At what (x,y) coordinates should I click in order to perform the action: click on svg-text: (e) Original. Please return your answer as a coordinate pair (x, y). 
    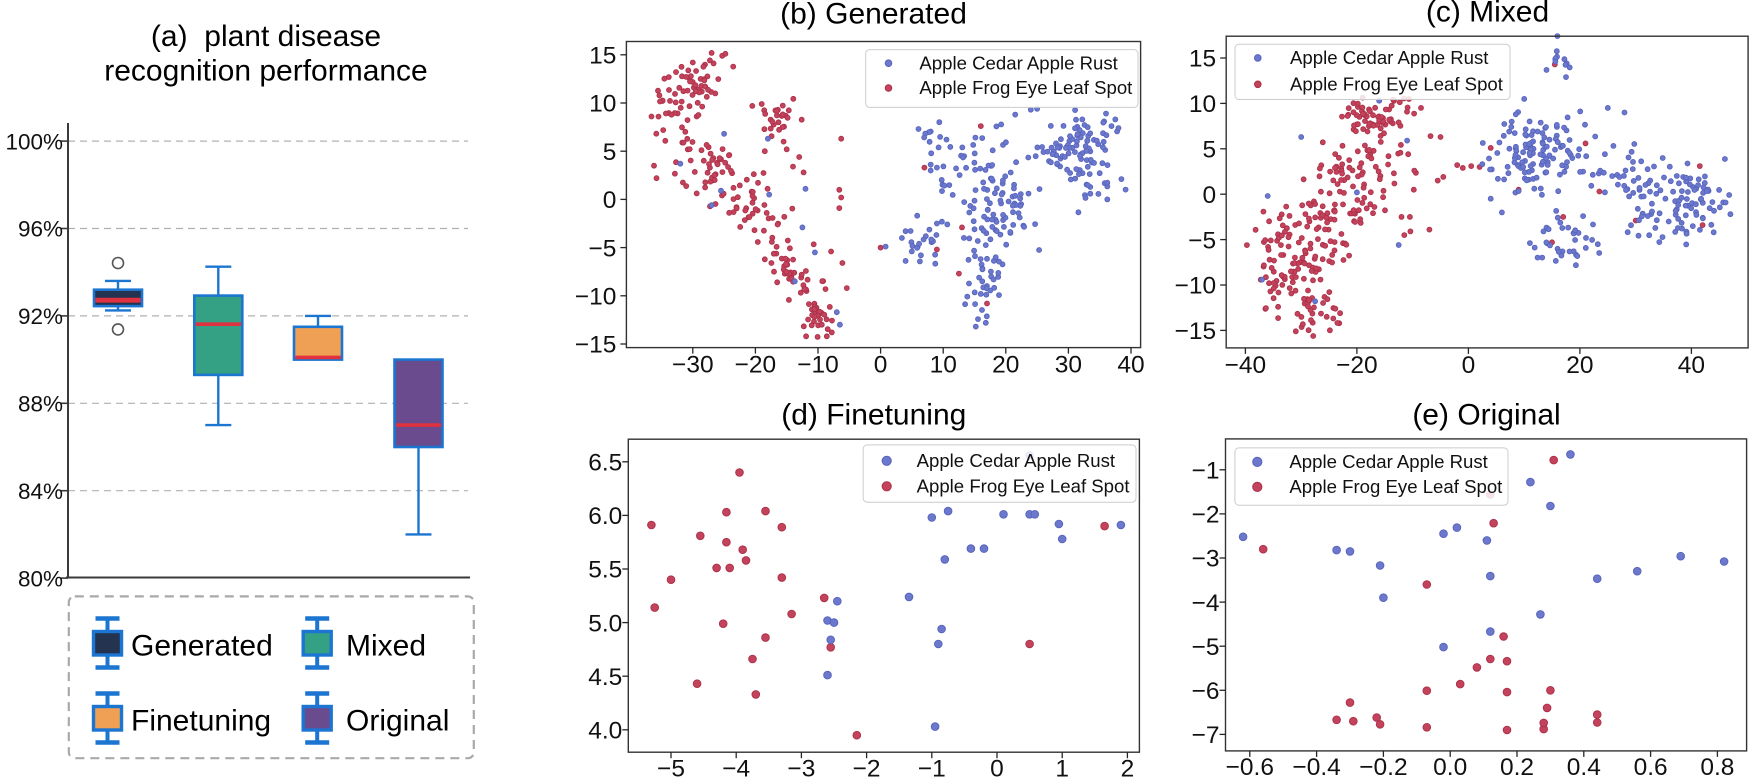
    Looking at the image, I should click on (1486, 415).